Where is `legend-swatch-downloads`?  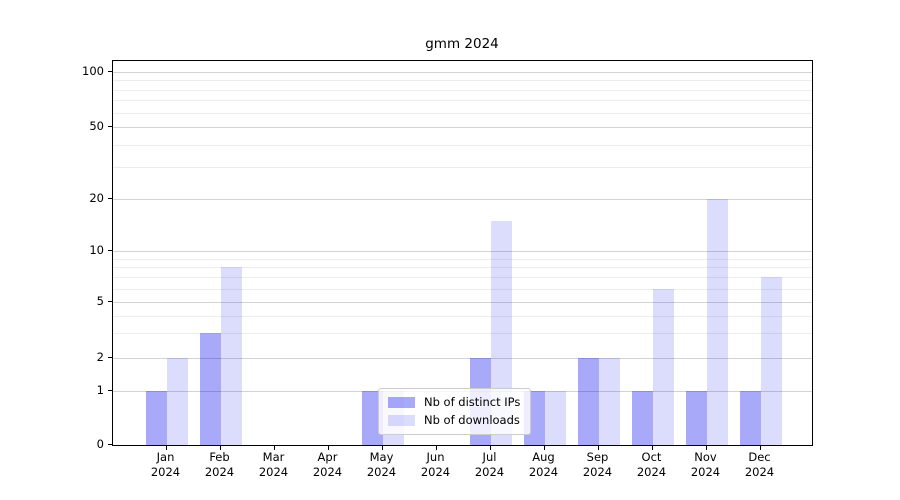 legend-swatch-downloads is located at coordinates (401, 420).